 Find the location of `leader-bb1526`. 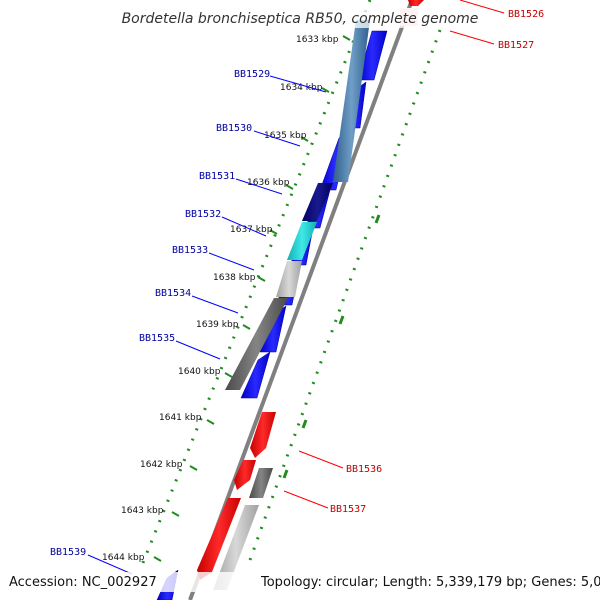

leader-bb1526 is located at coordinates (482, 7).